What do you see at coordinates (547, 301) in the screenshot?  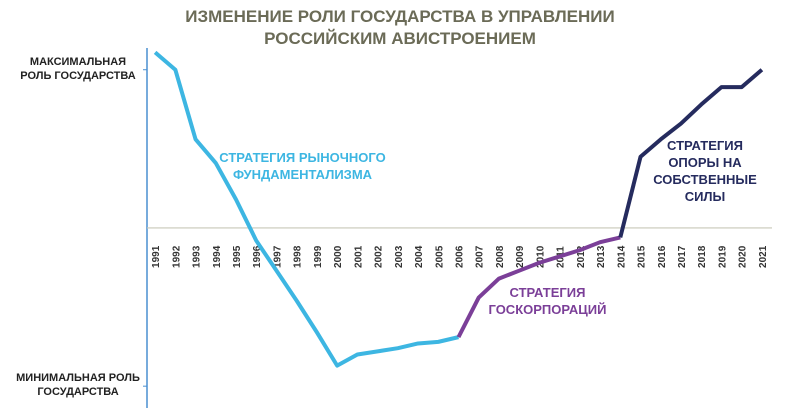 I see `series-label: СТРАТЕГИЯ ГОСКОРПОРАЦИЙ` at bounding box center [547, 301].